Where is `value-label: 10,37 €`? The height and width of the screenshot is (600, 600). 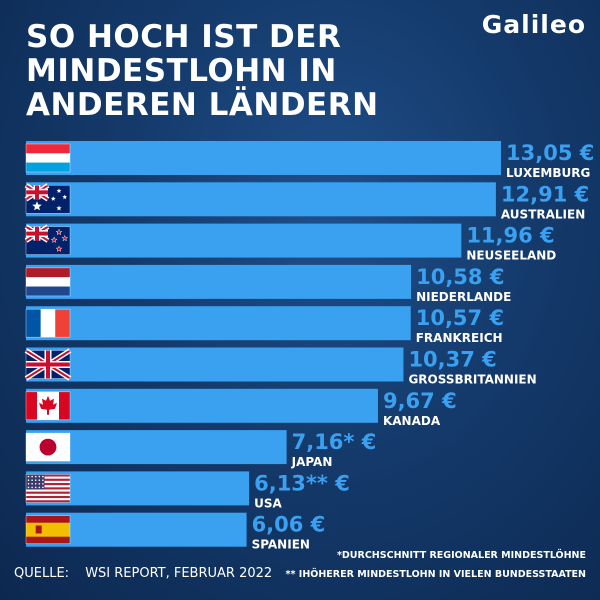
value-label: 10,37 € is located at coordinates (452, 360).